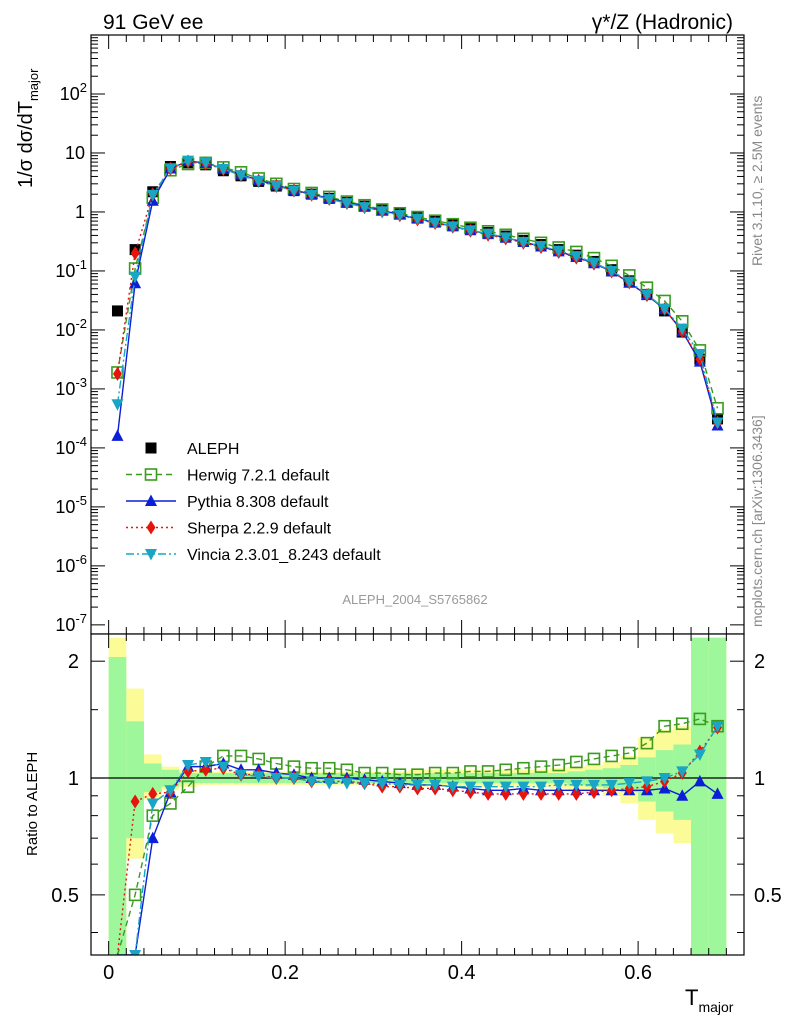  What do you see at coordinates (73, 92) in the screenshot?
I see `main-y-tick-label: 10²` at bounding box center [73, 92].